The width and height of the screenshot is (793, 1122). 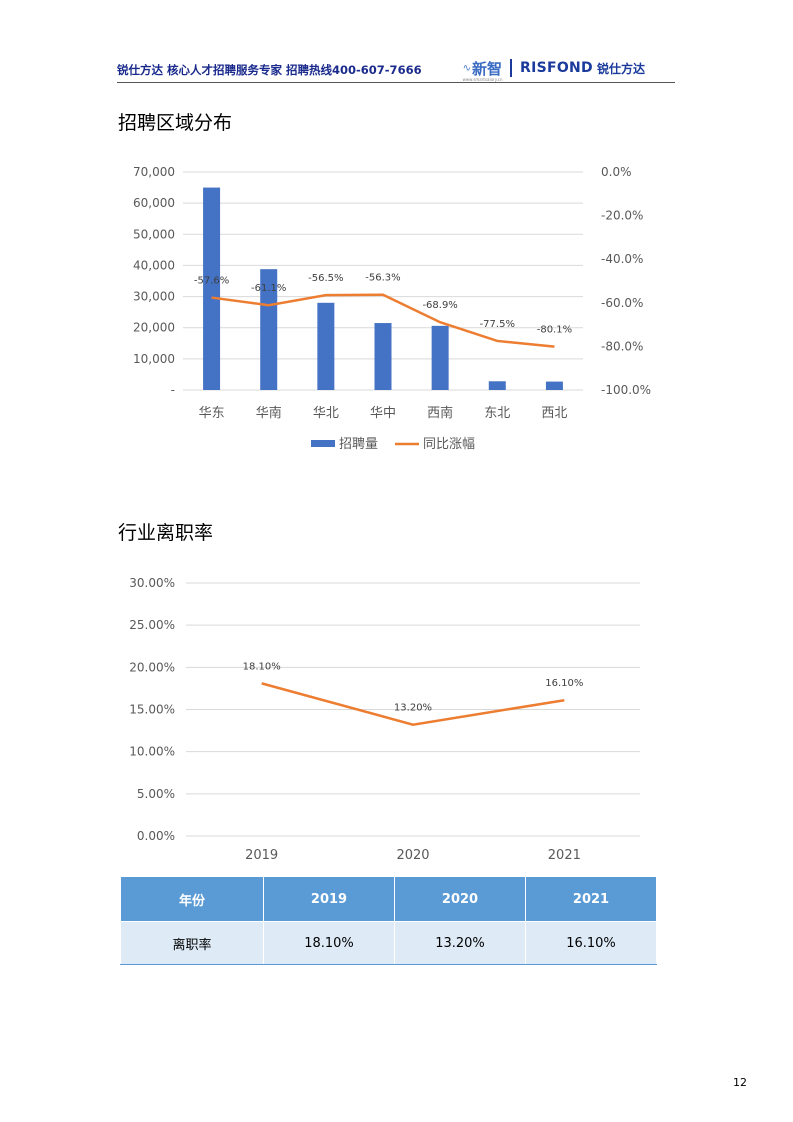 I want to click on left-tick-label: 20,000, so click(x=154, y=328).